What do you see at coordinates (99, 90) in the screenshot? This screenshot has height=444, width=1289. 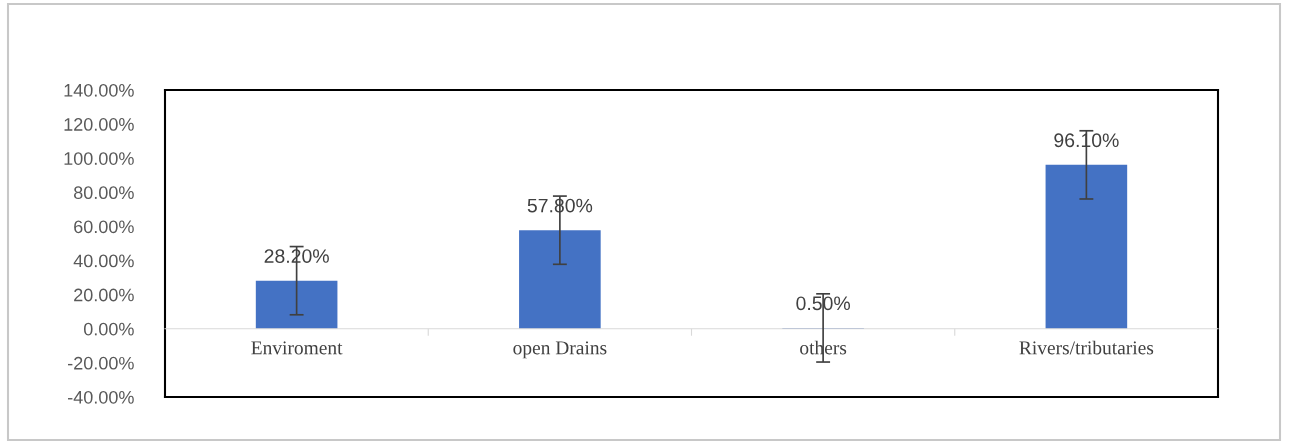 I see `y-tick-label: 140.00%` at bounding box center [99, 90].